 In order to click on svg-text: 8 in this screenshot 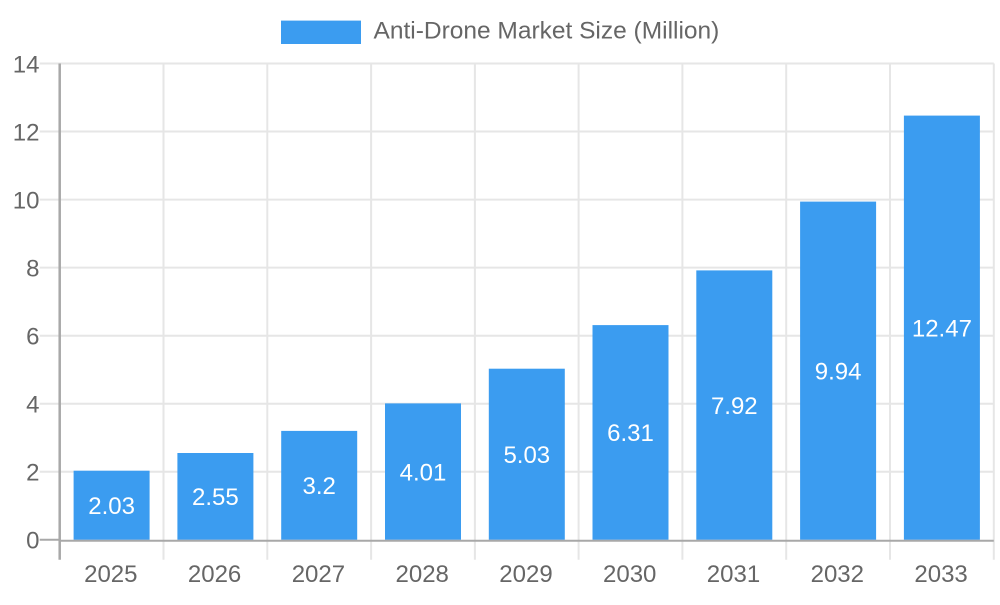, I will do `click(32, 268)`.